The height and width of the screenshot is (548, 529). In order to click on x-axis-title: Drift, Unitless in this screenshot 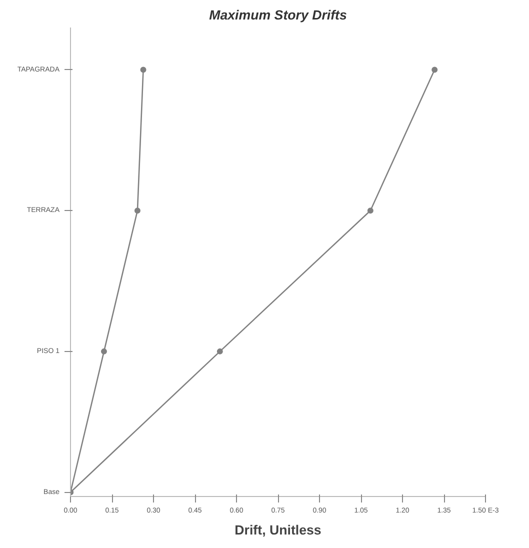, I will do `click(278, 530)`.